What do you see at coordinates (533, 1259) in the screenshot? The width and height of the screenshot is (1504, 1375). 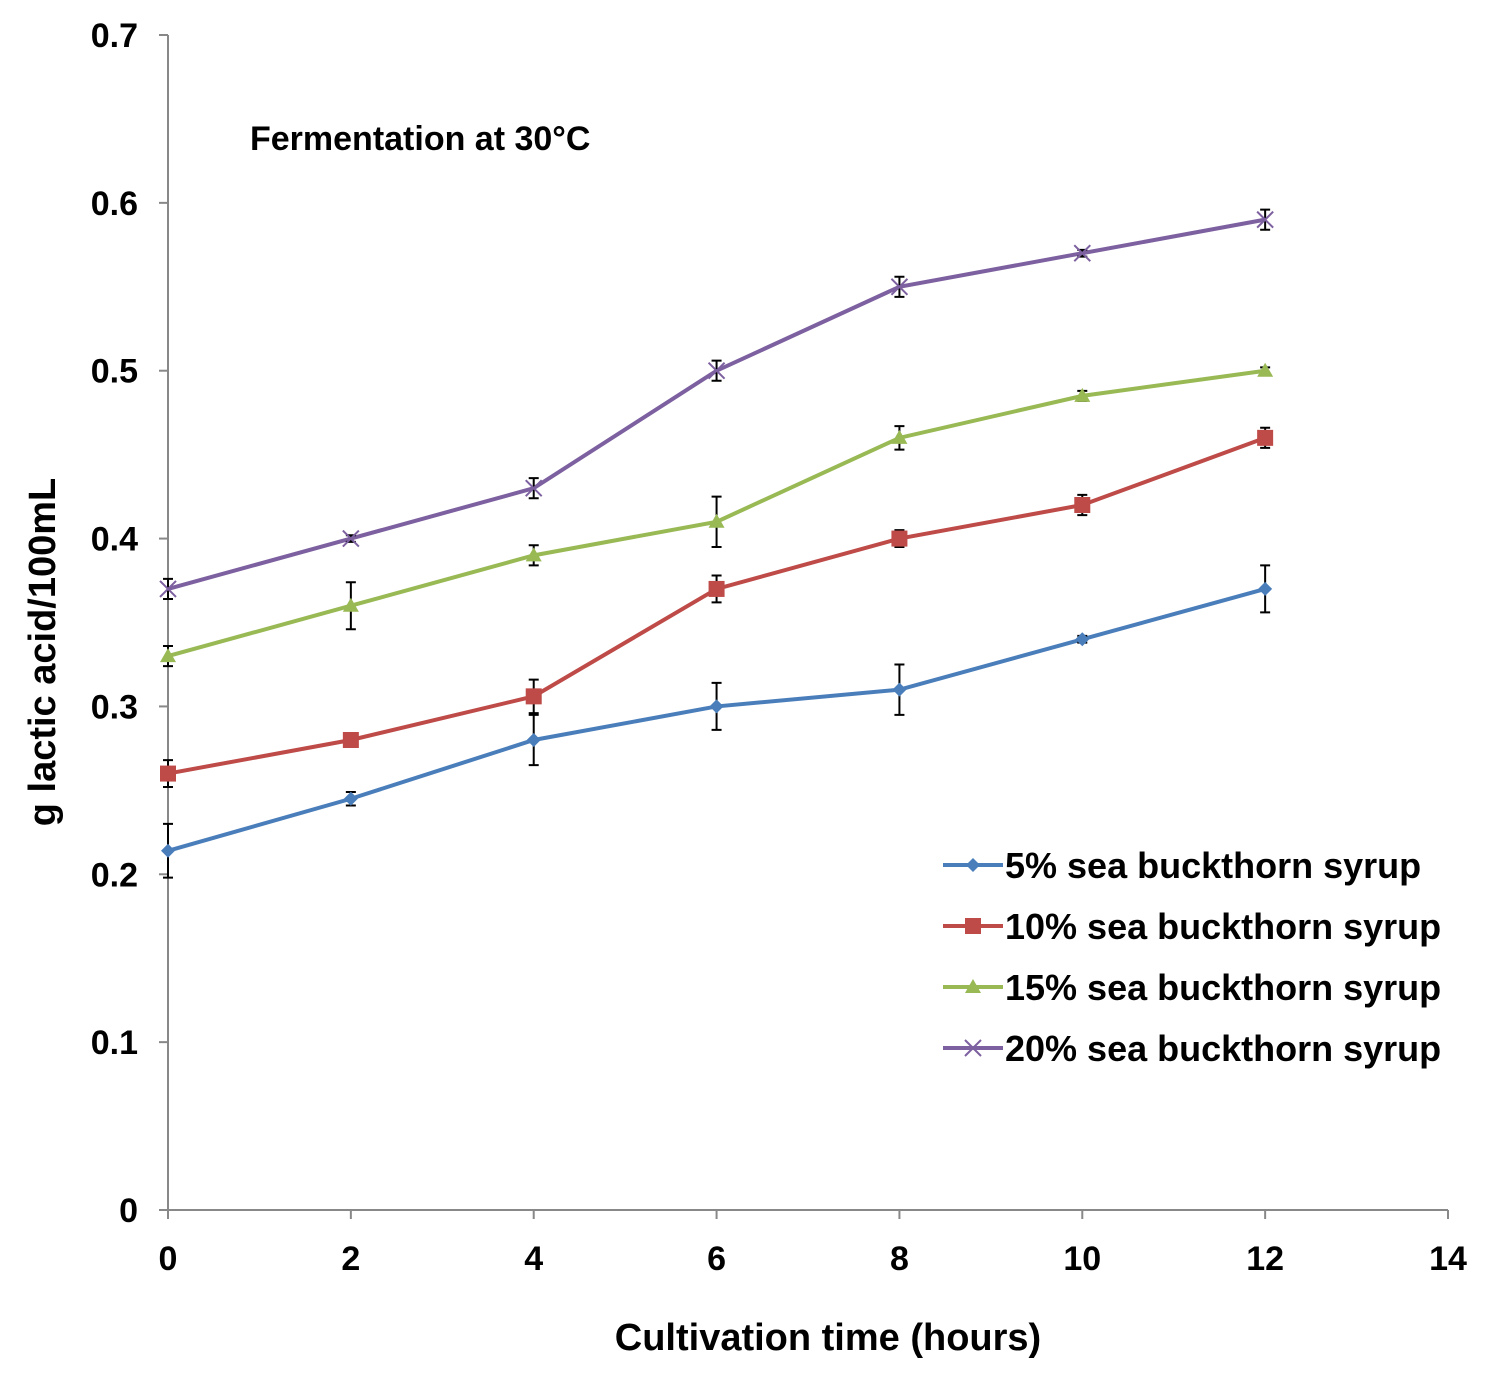 I see `x-tick-label: 4` at bounding box center [533, 1259].